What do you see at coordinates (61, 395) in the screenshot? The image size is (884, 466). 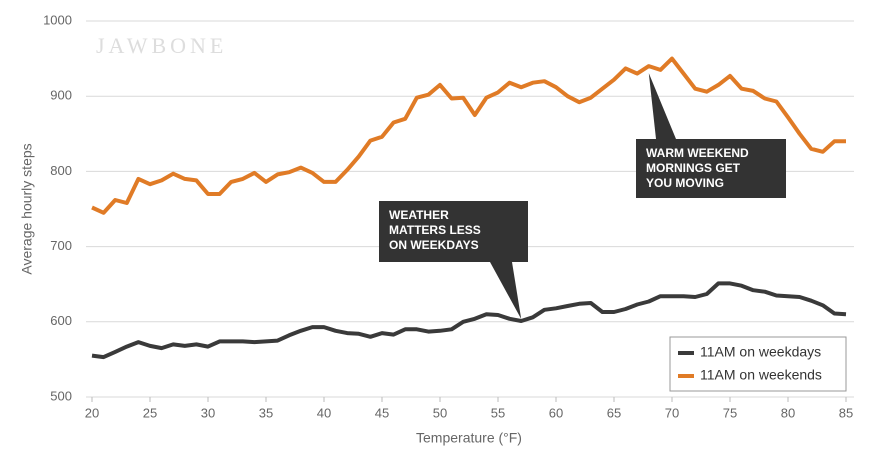 I see `y-tick-label: 500` at bounding box center [61, 395].